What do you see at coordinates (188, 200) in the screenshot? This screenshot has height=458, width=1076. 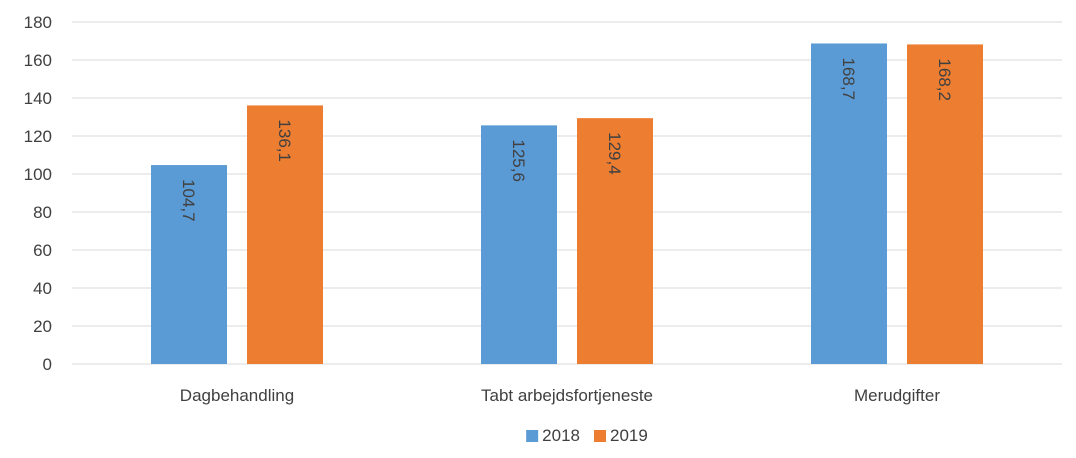 I see `data-label: 104,7` at bounding box center [188, 200].